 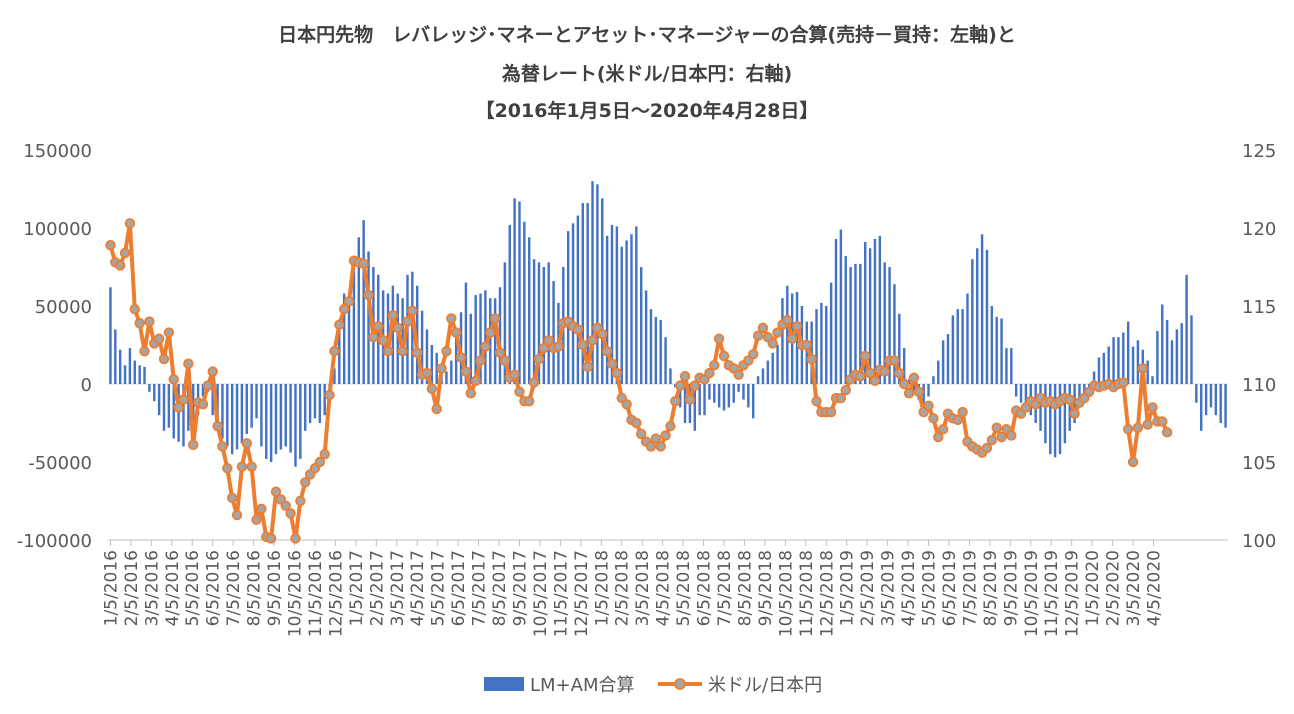 I want to click on legend-label-bars: LM+AM合算, so click(x=582, y=685).